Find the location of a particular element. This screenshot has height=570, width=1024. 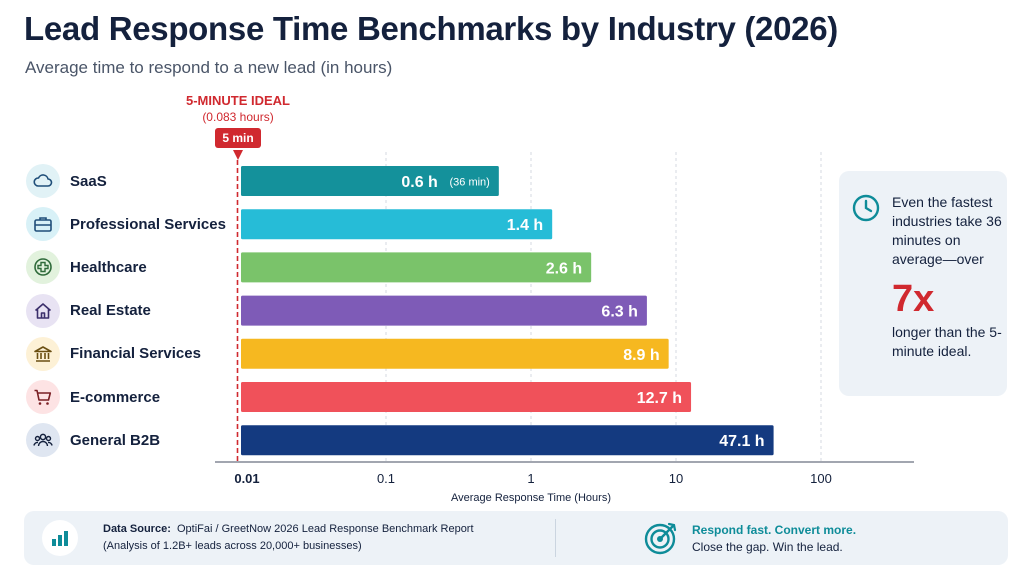

bar-value-label: 1.4 h is located at coordinates (525, 225).